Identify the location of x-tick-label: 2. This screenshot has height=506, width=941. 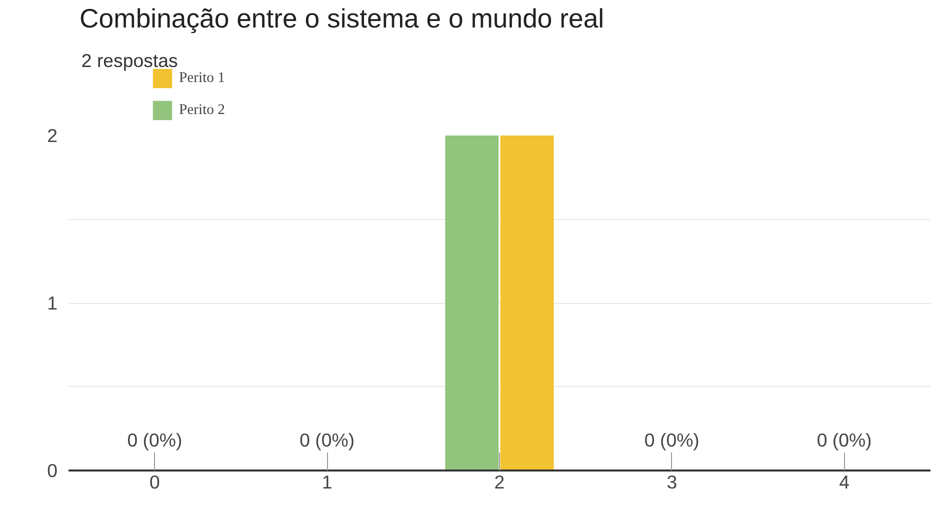
(499, 482).